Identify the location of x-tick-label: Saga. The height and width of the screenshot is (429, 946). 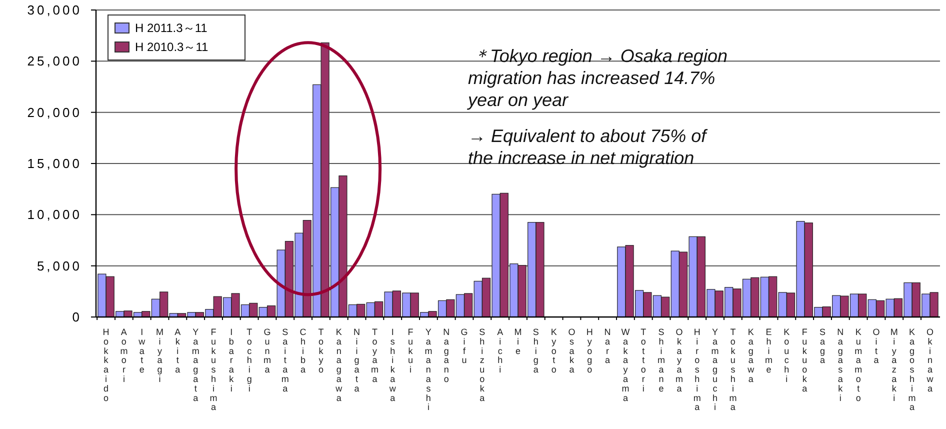
(822, 346).